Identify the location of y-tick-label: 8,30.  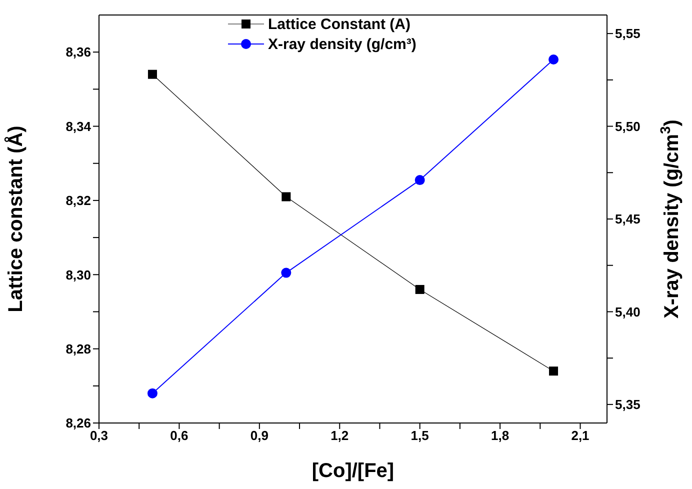
(78, 274).